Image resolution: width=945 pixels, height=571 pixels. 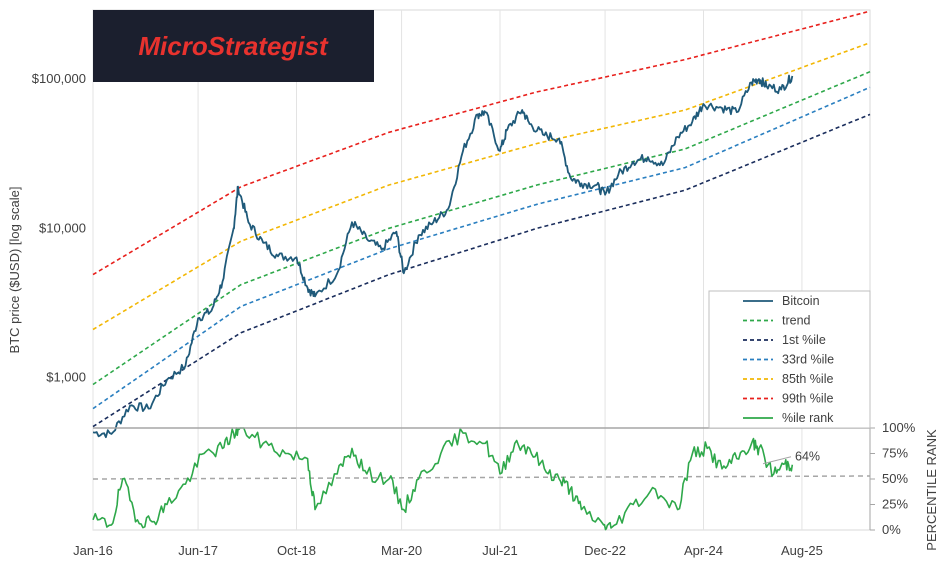 What do you see at coordinates (59, 78) in the screenshot?
I see `y-tick-label: $100,000` at bounding box center [59, 78].